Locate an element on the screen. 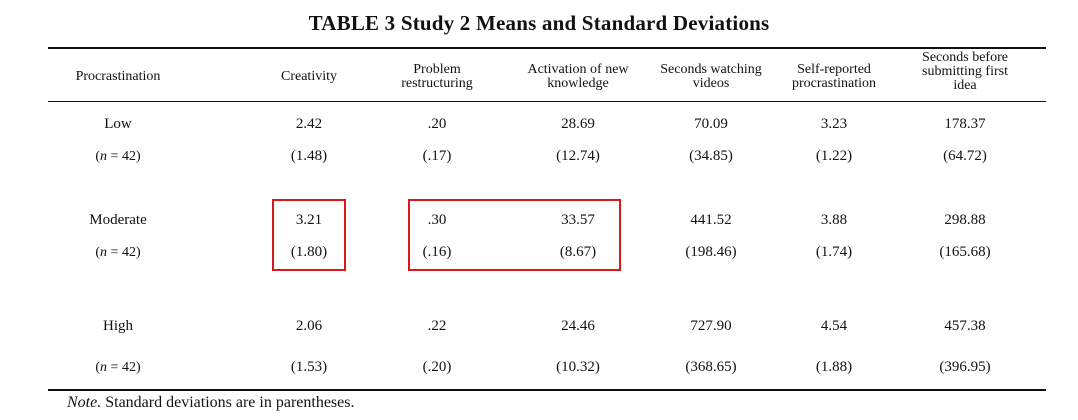 The height and width of the screenshot is (420, 1078). cell-moderate-self-reported-sd: (1.74) is located at coordinates (834, 252).